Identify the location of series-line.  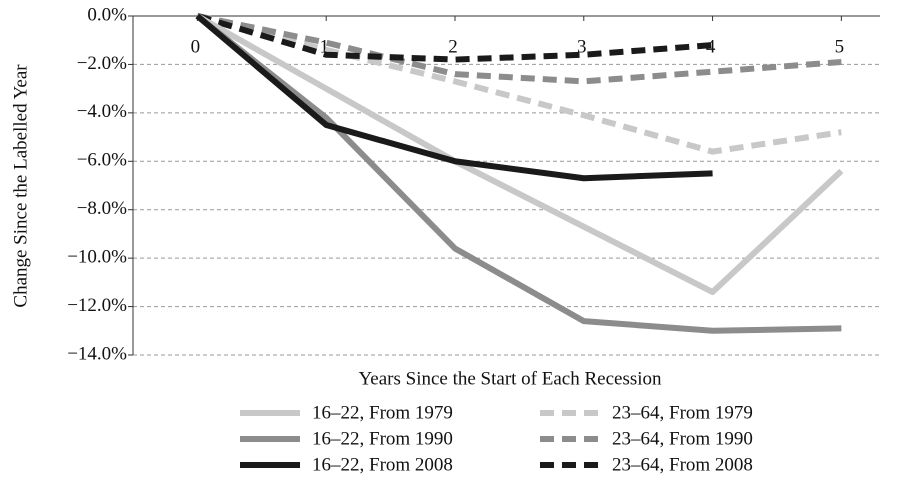
(454, 38).